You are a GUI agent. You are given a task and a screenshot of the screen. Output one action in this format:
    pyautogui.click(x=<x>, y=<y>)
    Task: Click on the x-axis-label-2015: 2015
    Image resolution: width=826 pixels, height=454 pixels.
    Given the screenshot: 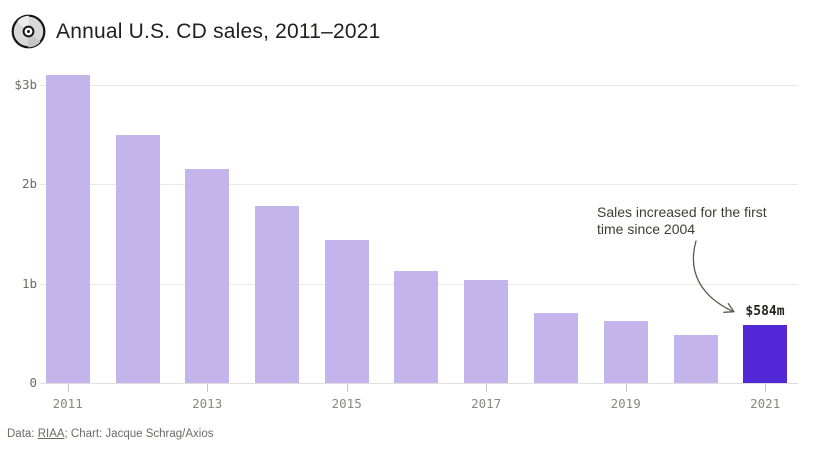 What is the action you would take?
    pyautogui.click(x=346, y=403)
    